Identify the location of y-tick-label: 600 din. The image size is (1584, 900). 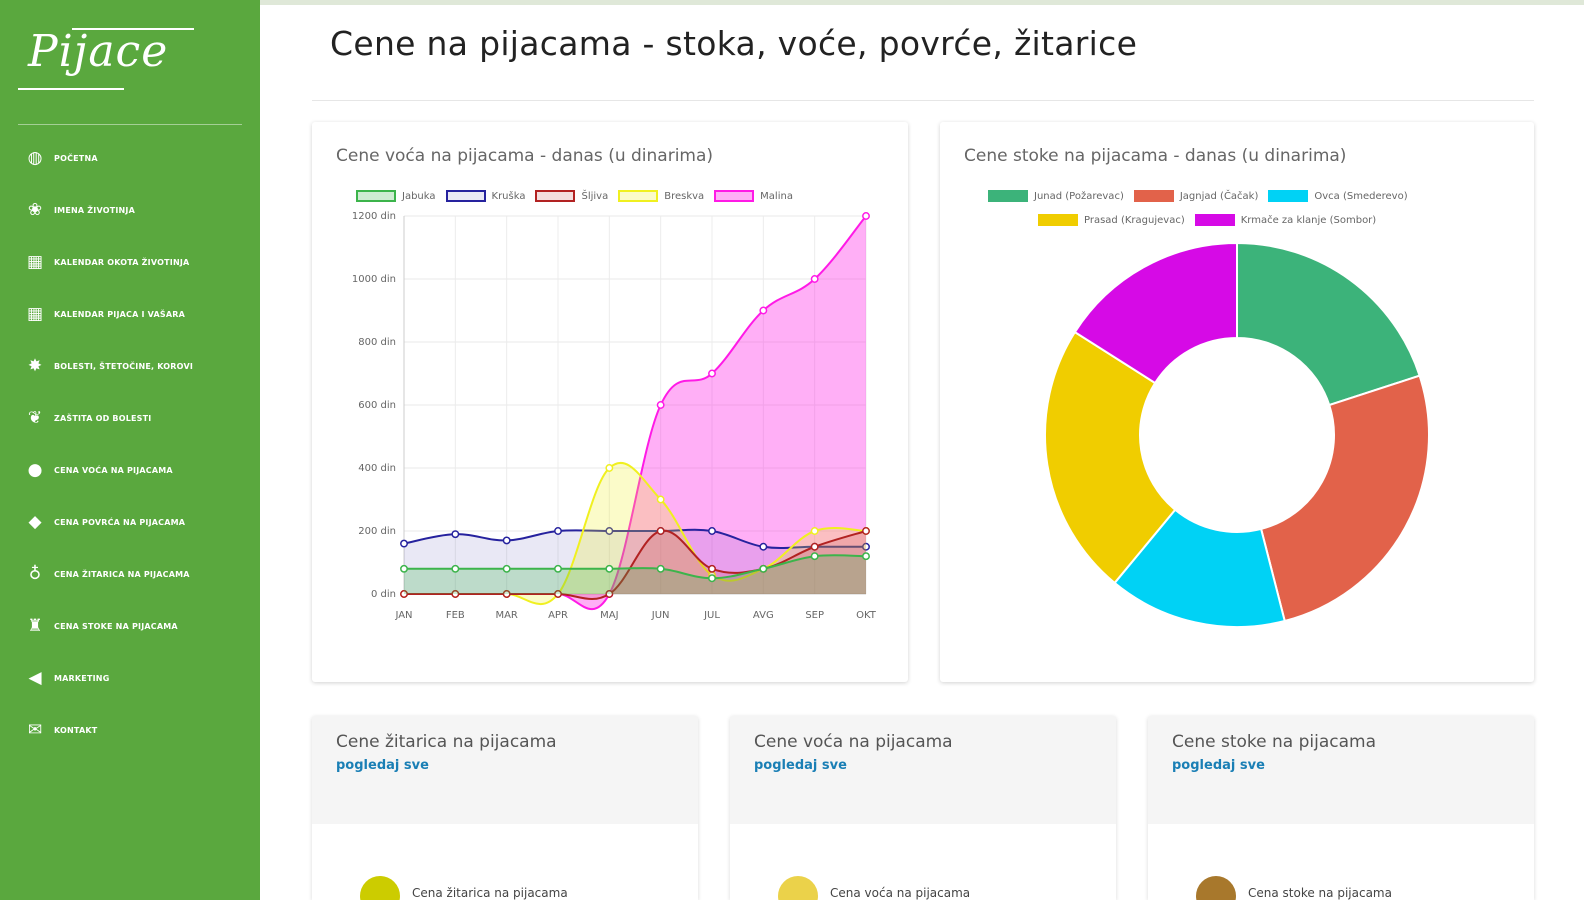
(377, 405).